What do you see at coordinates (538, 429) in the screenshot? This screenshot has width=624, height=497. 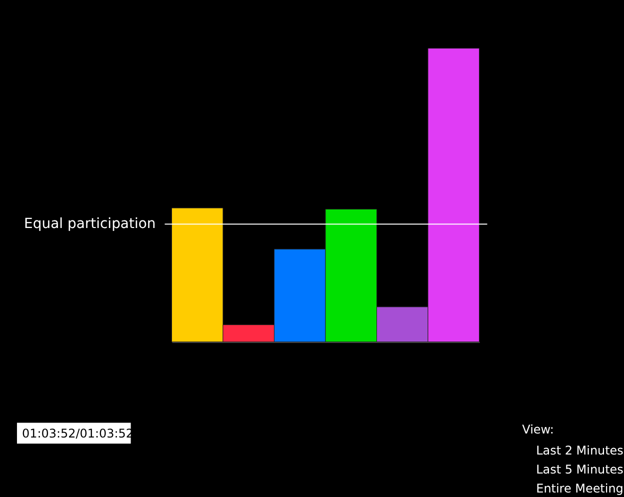 I see `text: View:` at bounding box center [538, 429].